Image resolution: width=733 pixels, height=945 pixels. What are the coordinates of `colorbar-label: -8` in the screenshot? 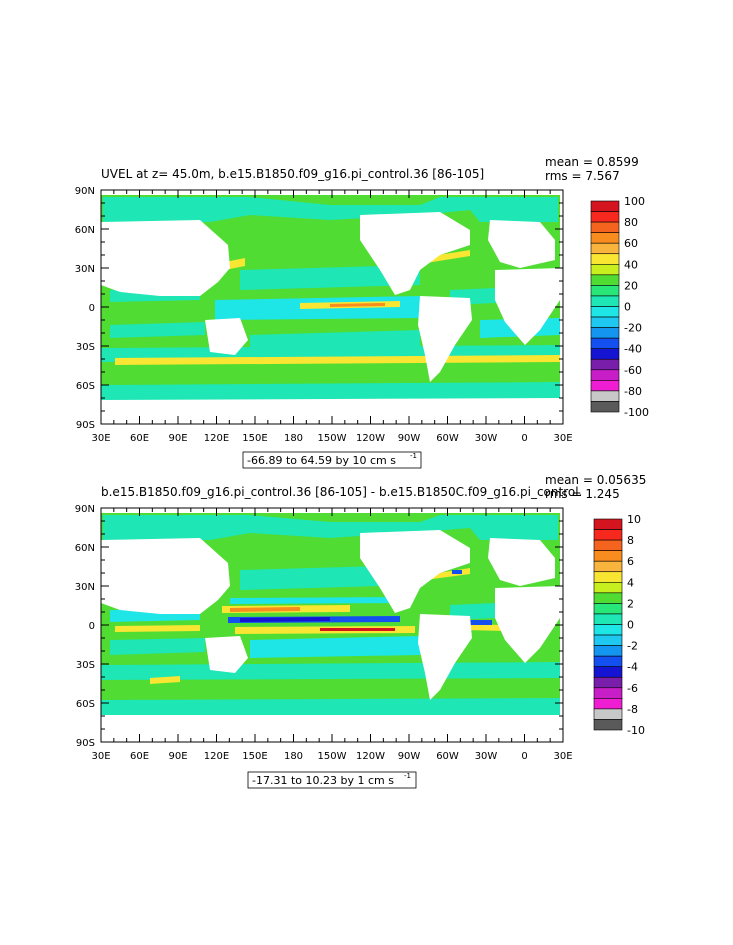 It's located at (632, 709).